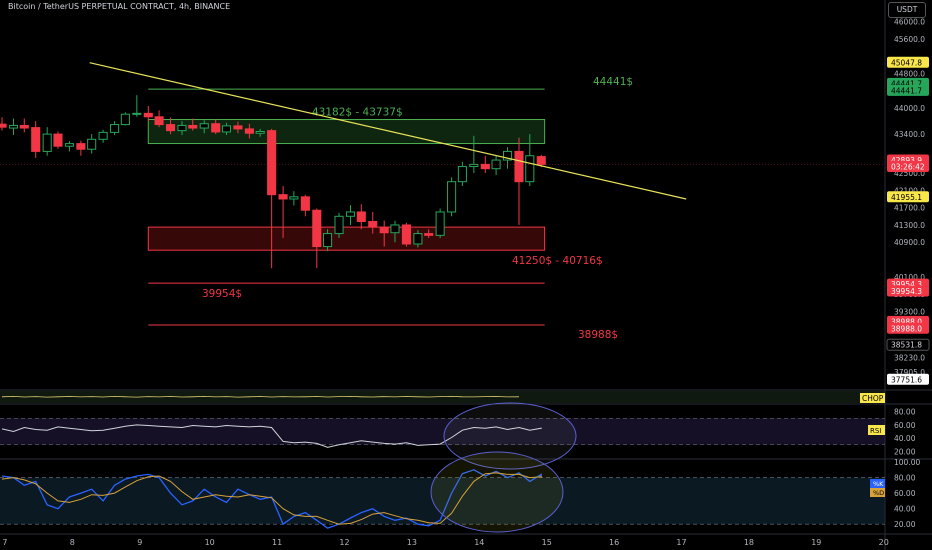 The height and width of the screenshot is (550, 932). Describe the element at coordinates (909, 39) in the screenshot. I see `price-tick-label: 45600.0` at that location.